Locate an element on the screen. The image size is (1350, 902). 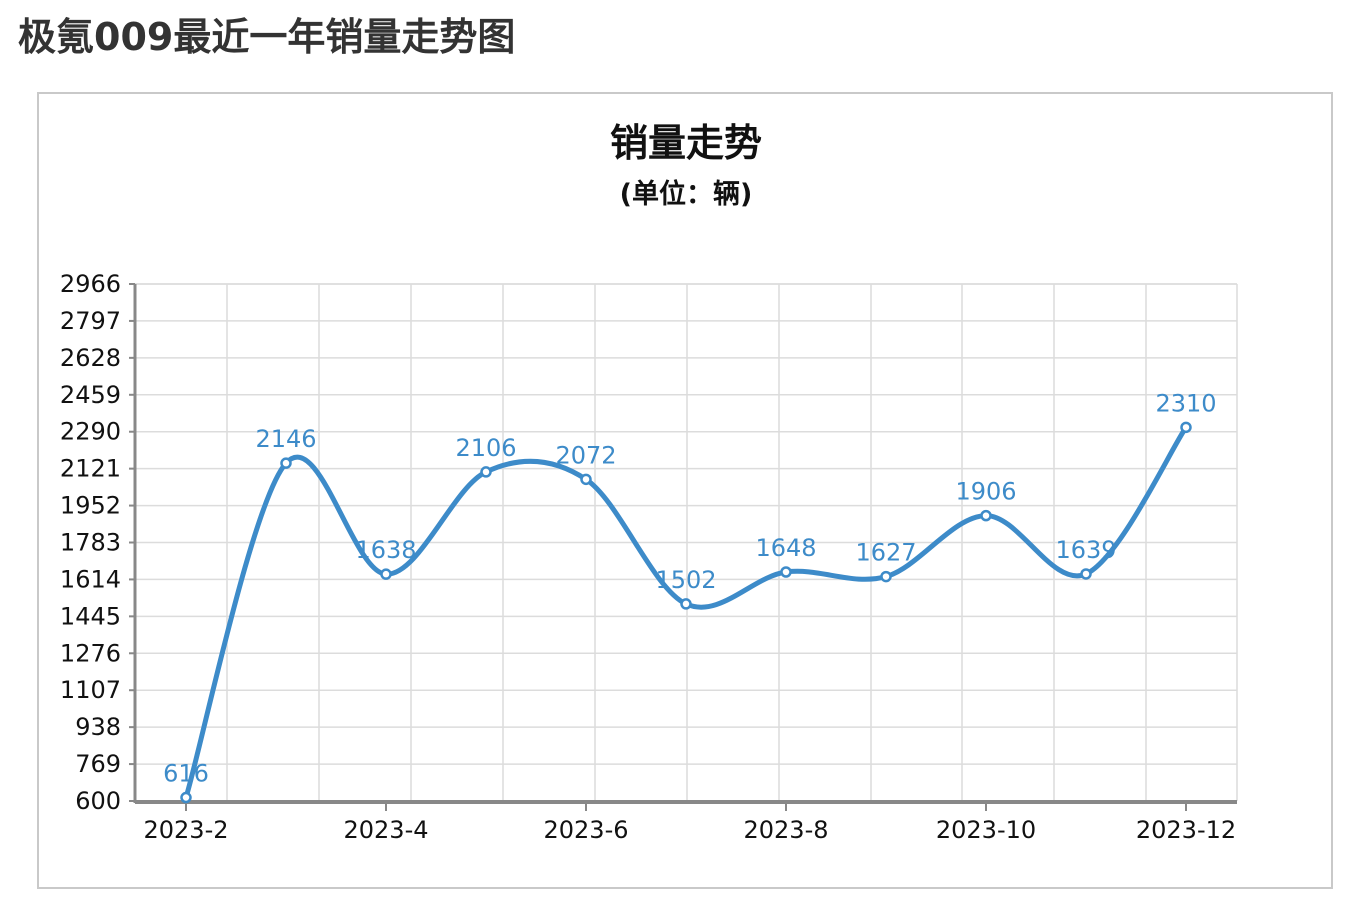
x-tick-label: 2023-6 is located at coordinates (585, 830).